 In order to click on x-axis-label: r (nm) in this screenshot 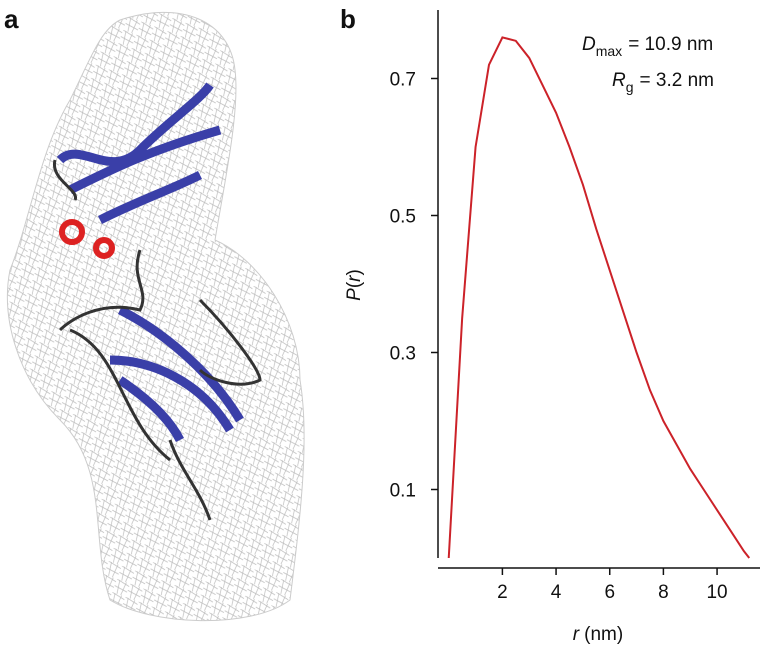, I will do `click(598, 634)`.